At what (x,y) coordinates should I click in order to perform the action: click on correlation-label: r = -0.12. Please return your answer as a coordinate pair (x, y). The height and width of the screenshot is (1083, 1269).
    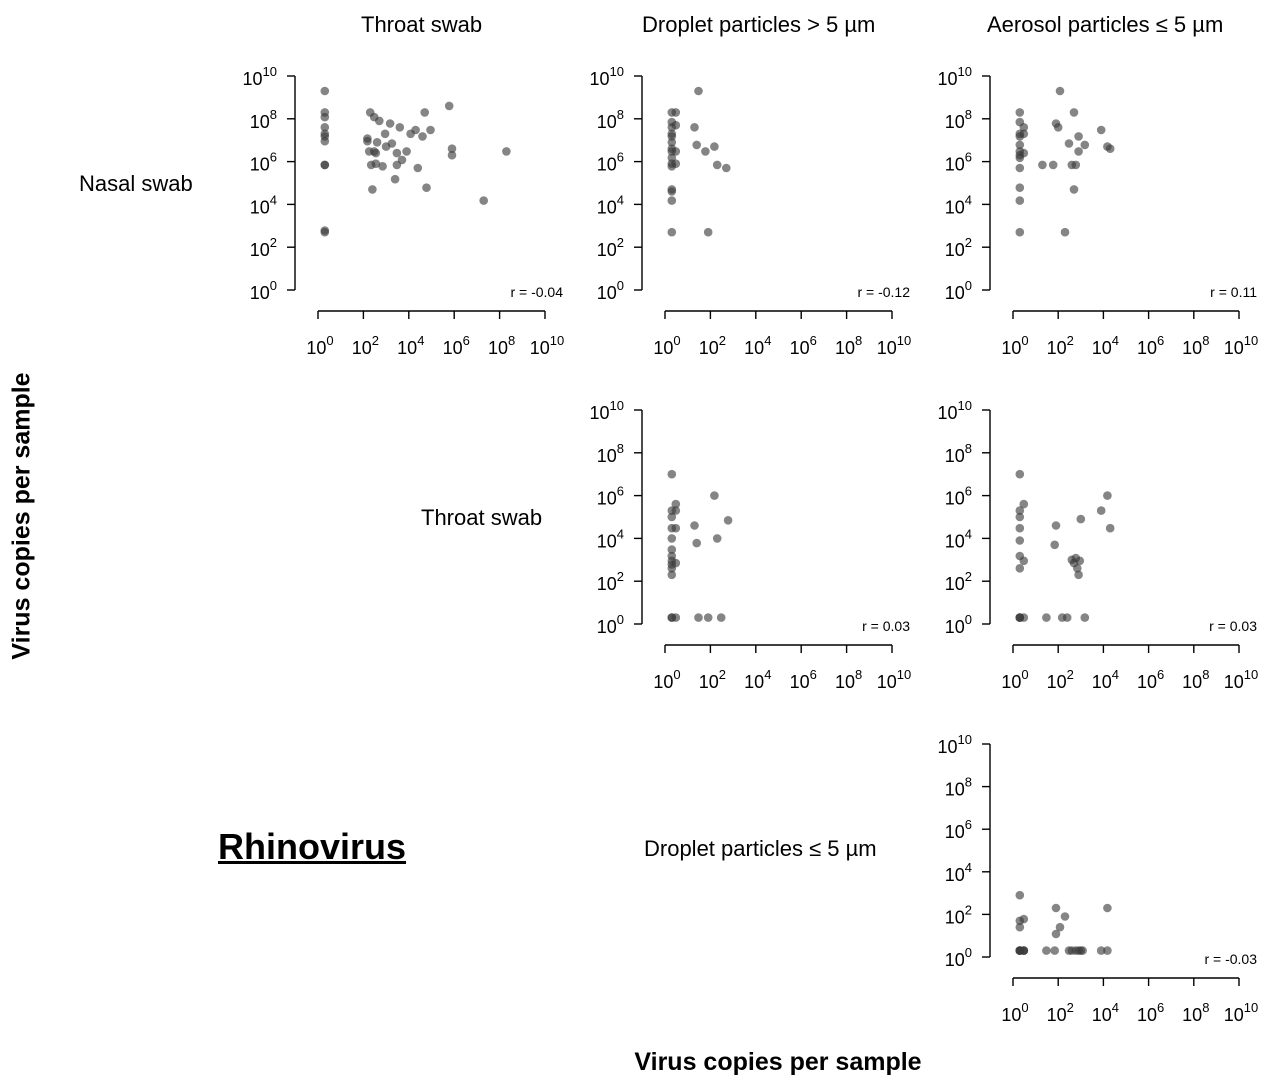
    Looking at the image, I should click on (883, 292).